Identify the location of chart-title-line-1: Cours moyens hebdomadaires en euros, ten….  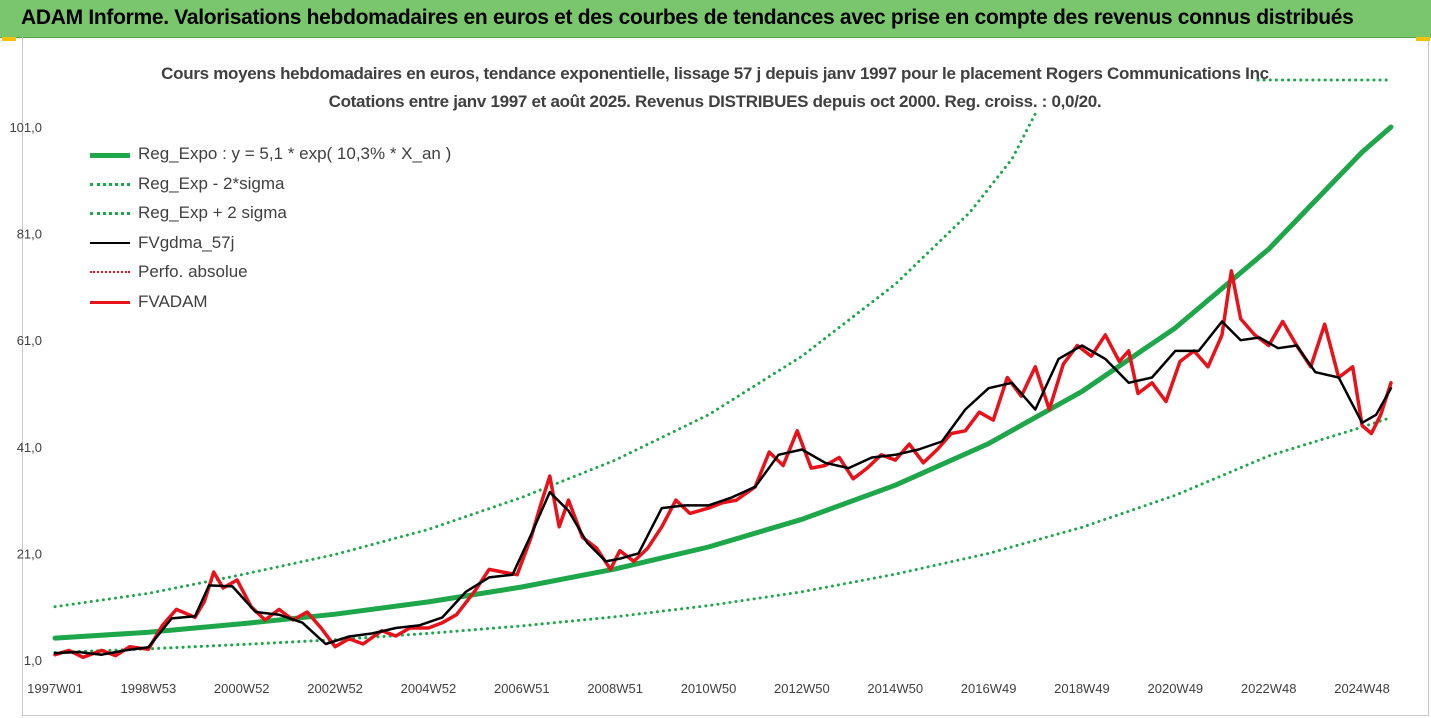
(715, 73).